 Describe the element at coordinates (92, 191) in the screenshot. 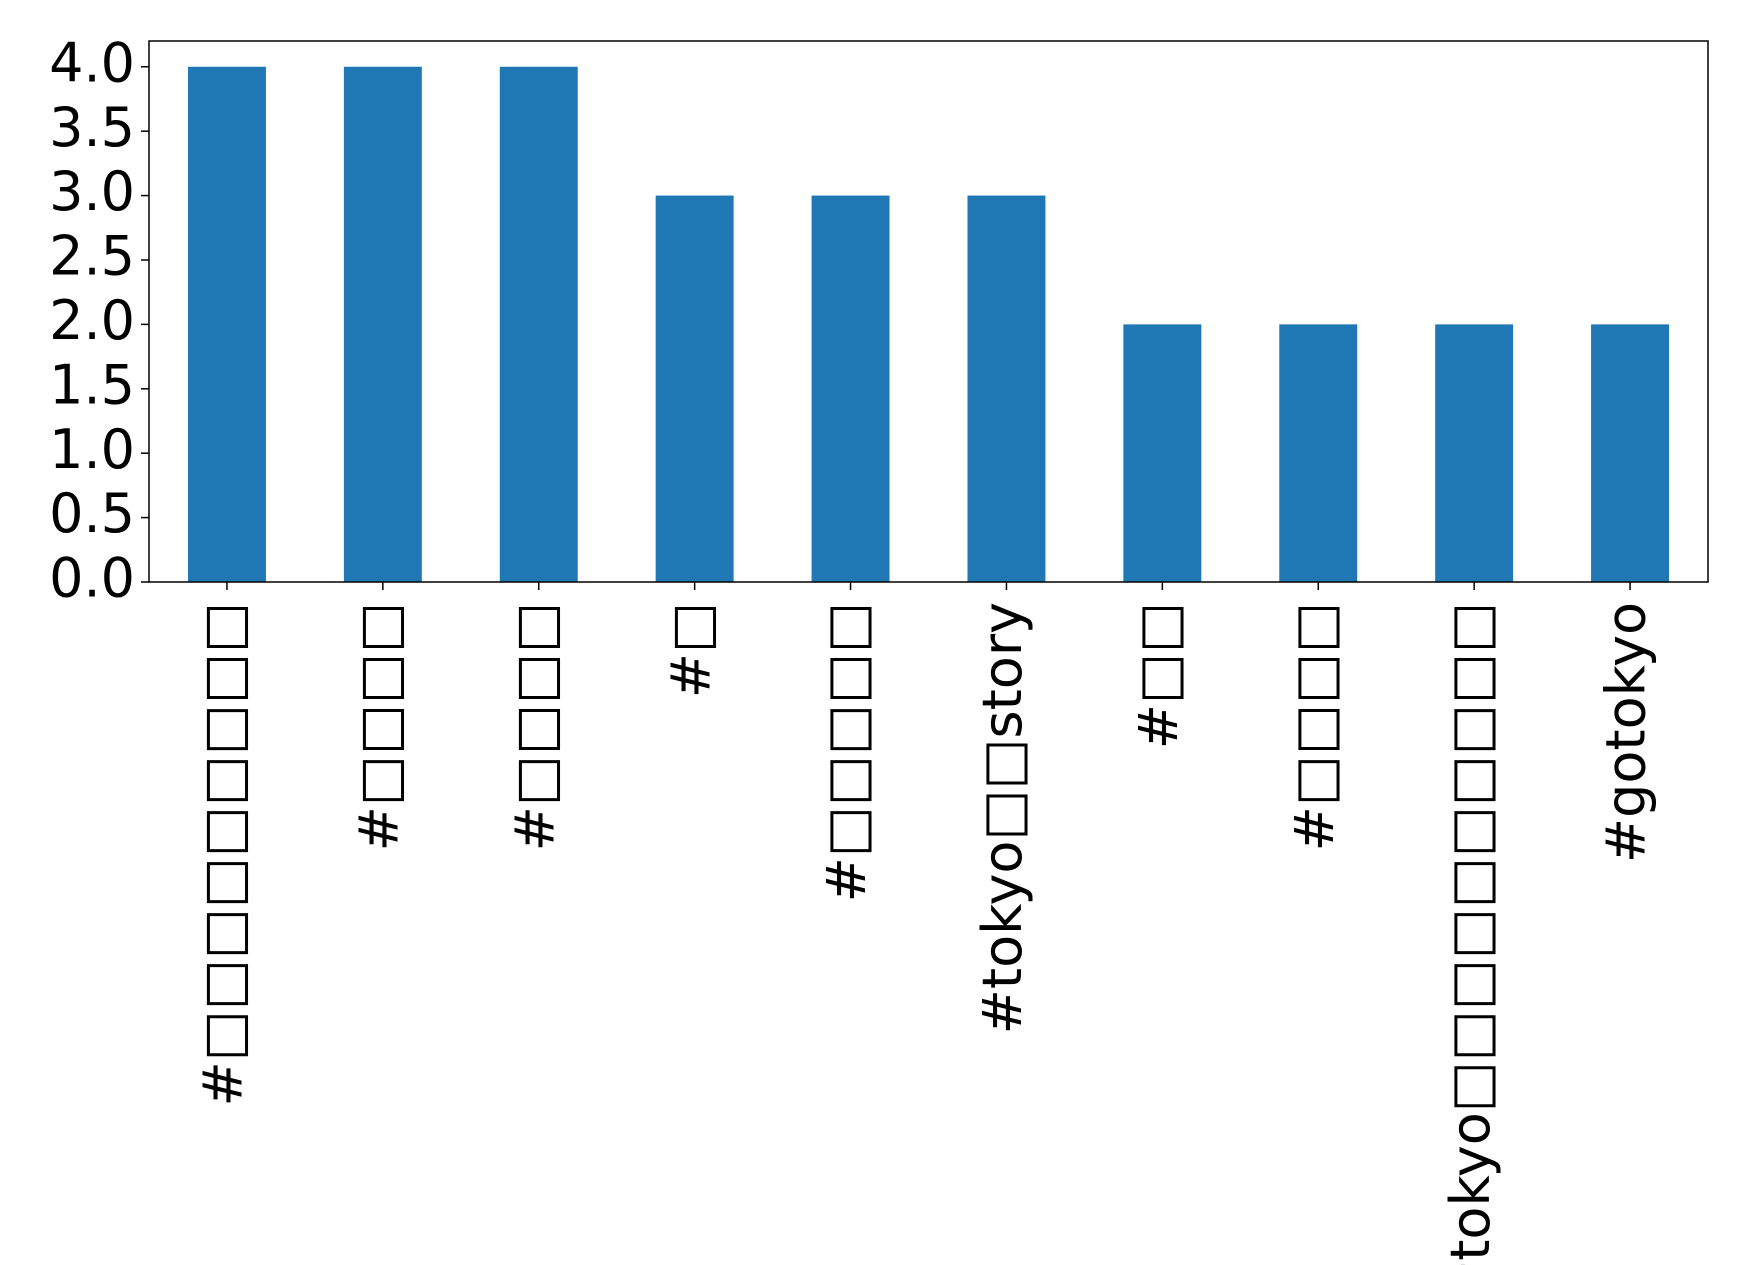

I see `y-tick-label: 3.0` at that location.